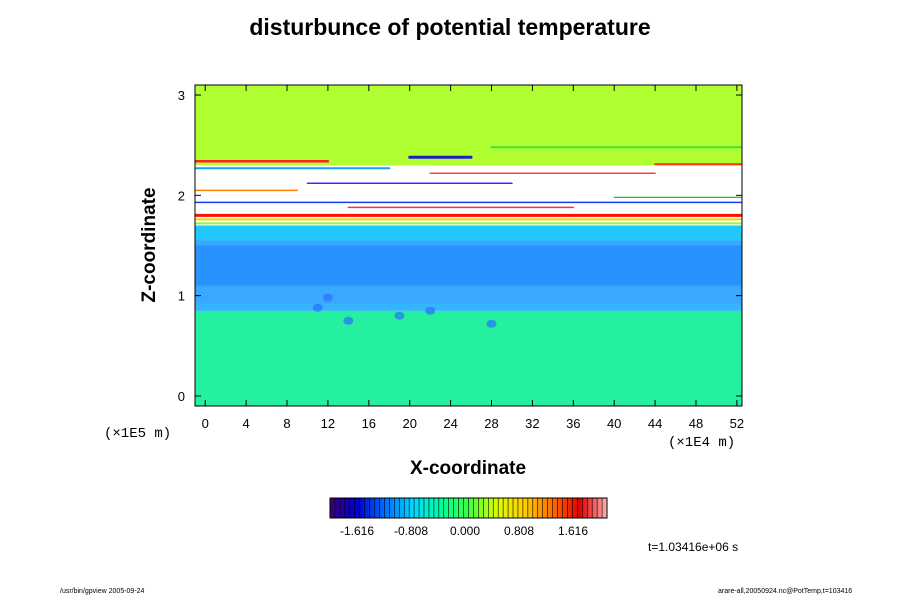 The width and height of the screenshot is (900, 600). Describe the element at coordinates (411, 531) in the screenshot. I see `colorbar-tick-label: -0.808` at that location.